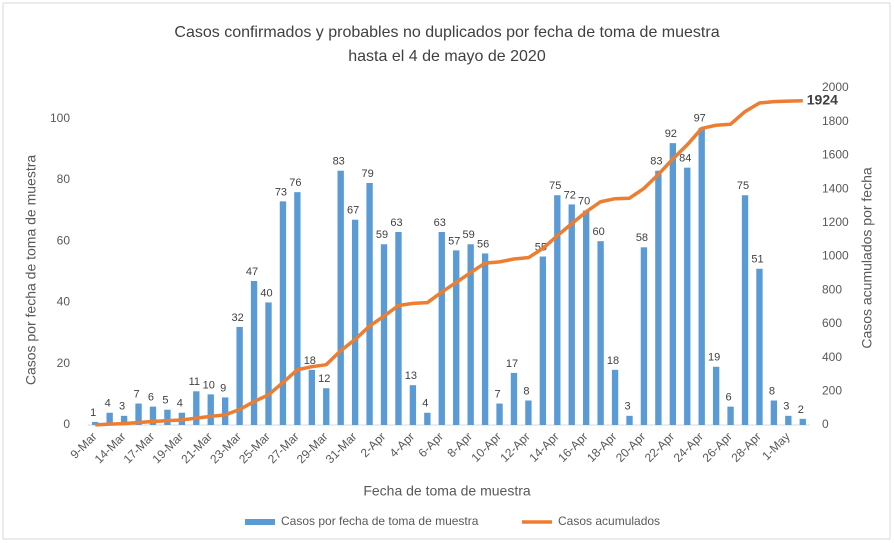 The height and width of the screenshot is (543, 894). What do you see at coordinates (223, 388) in the screenshot?
I see `bar-value-label: 9` at bounding box center [223, 388].